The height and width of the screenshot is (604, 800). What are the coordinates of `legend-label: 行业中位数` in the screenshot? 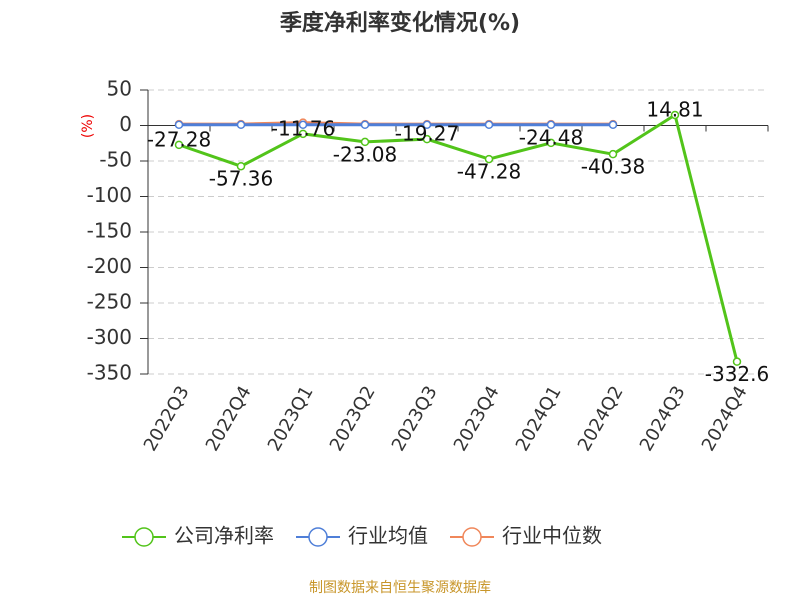 It's located at (552, 536).